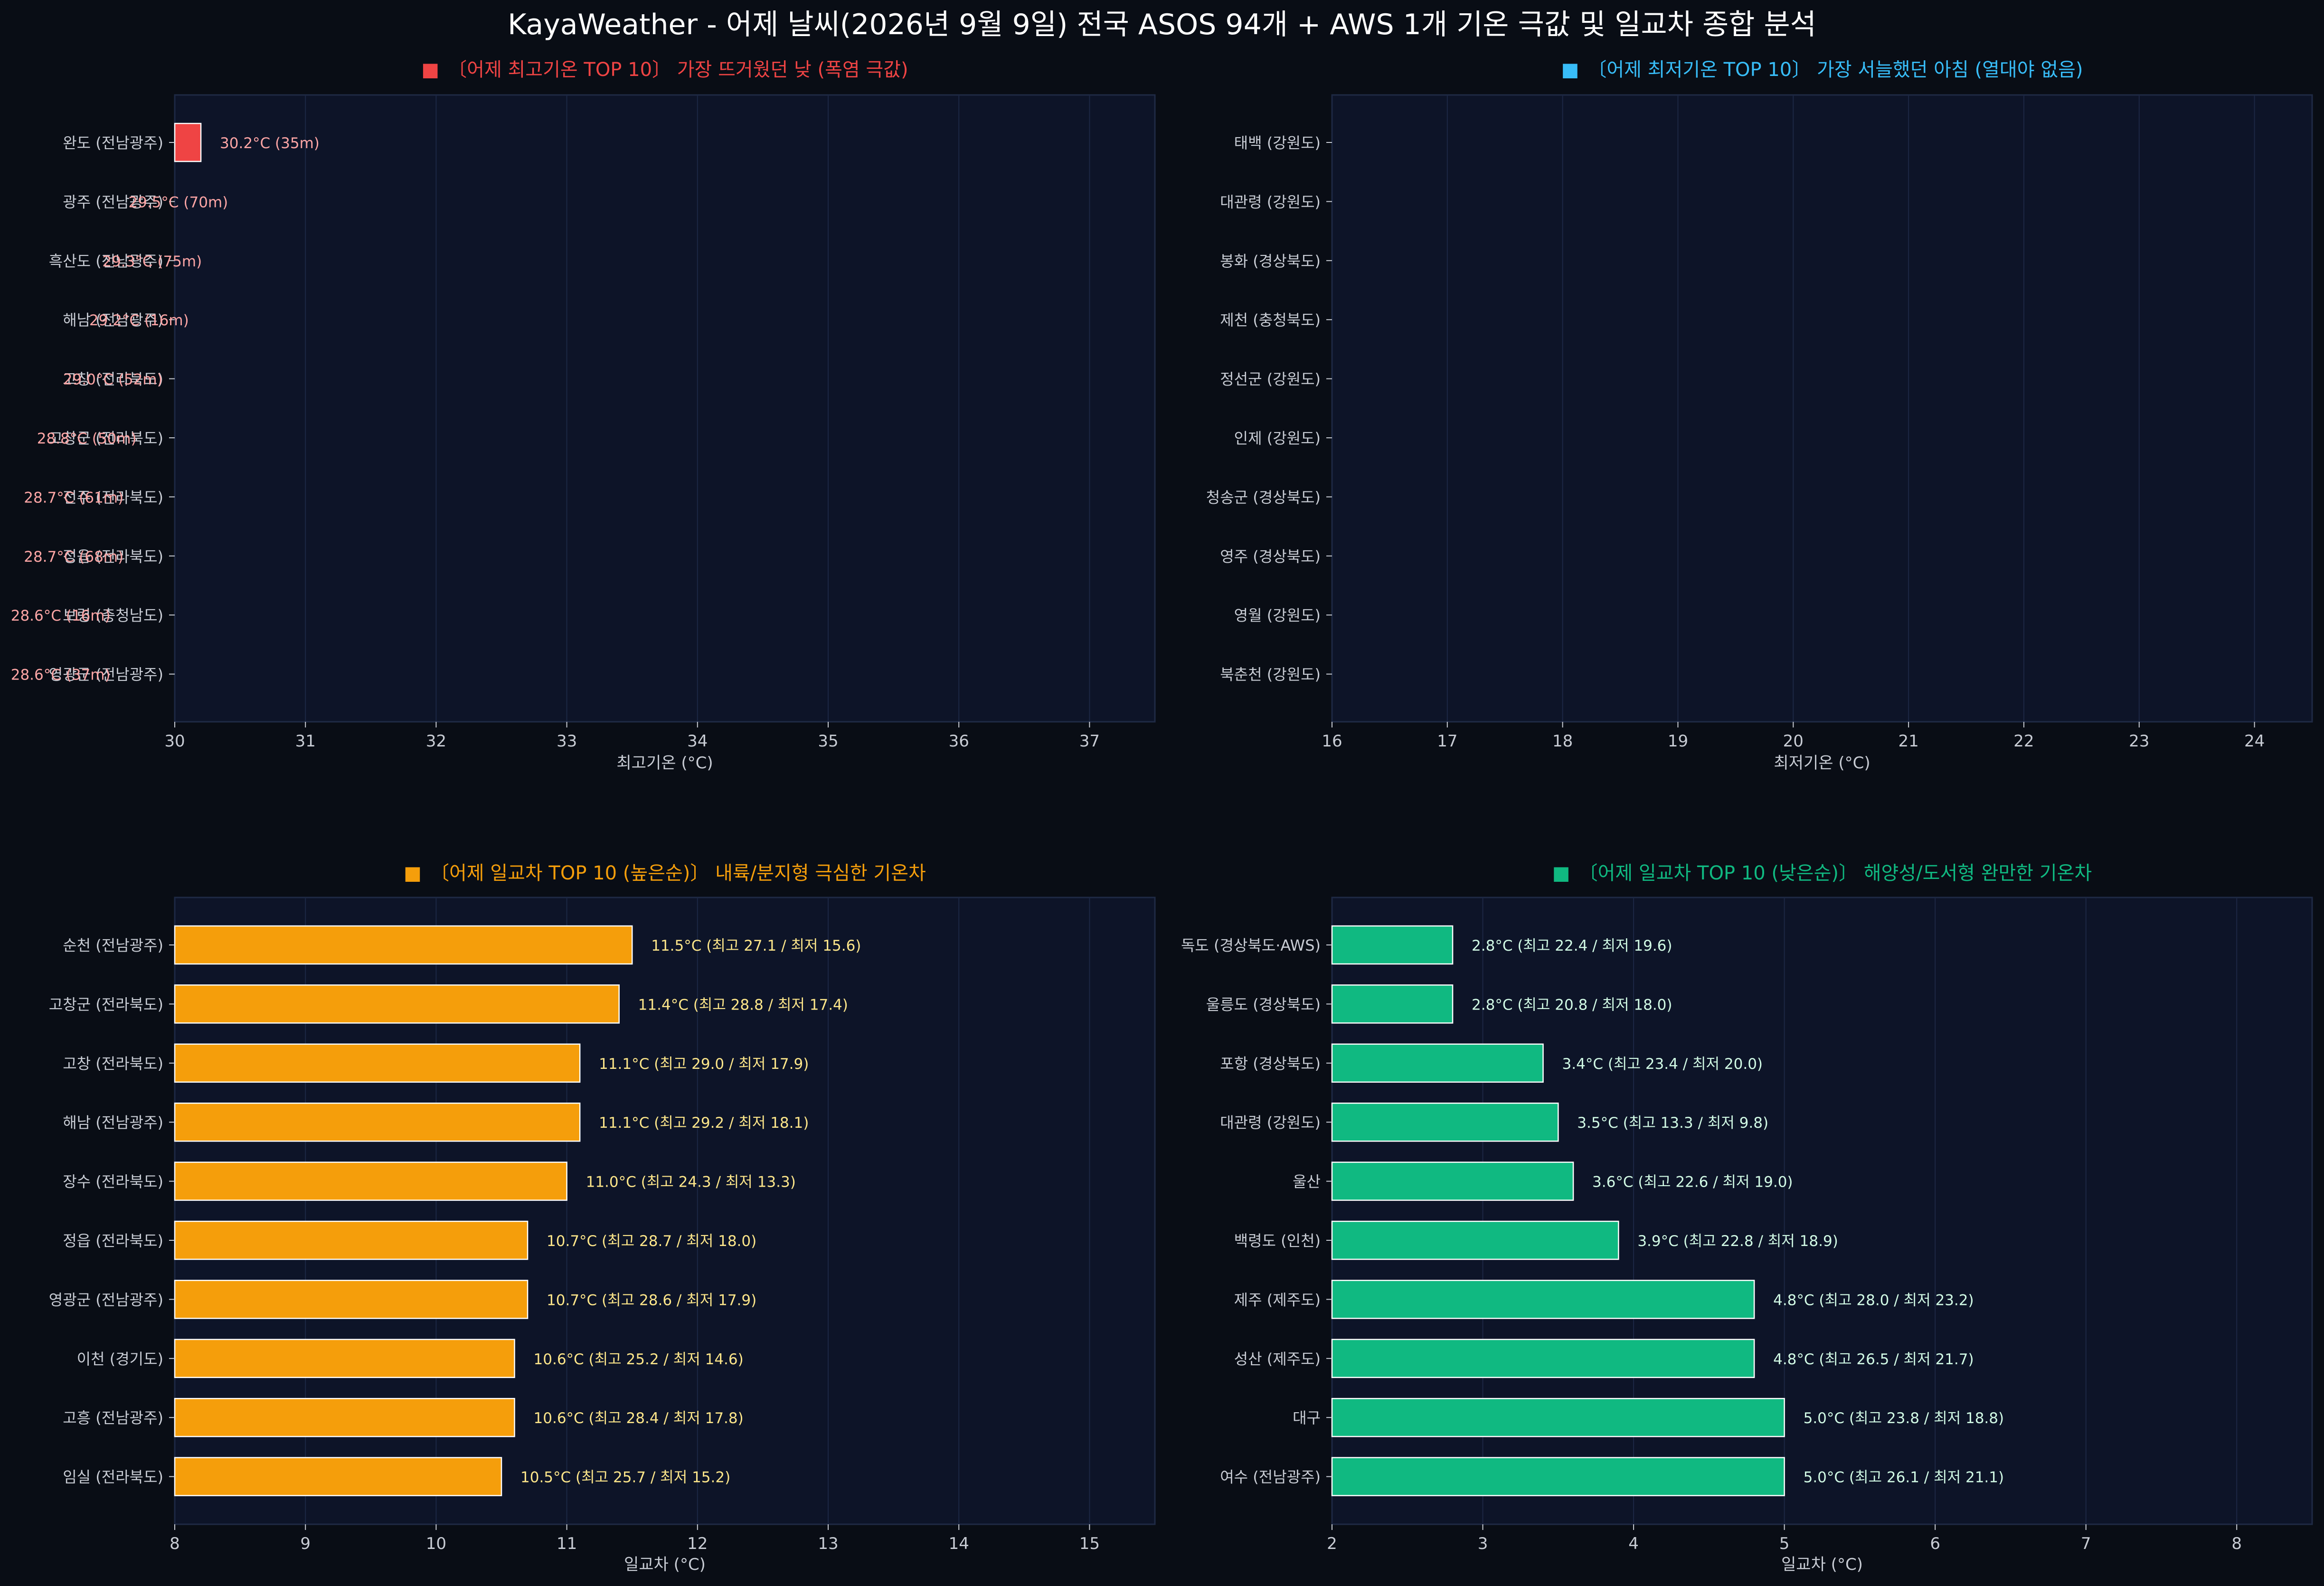 The width and height of the screenshot is (2324, 1586). I want to click on y-tick-label: 제천 (충청북도), so click(1270, 320).